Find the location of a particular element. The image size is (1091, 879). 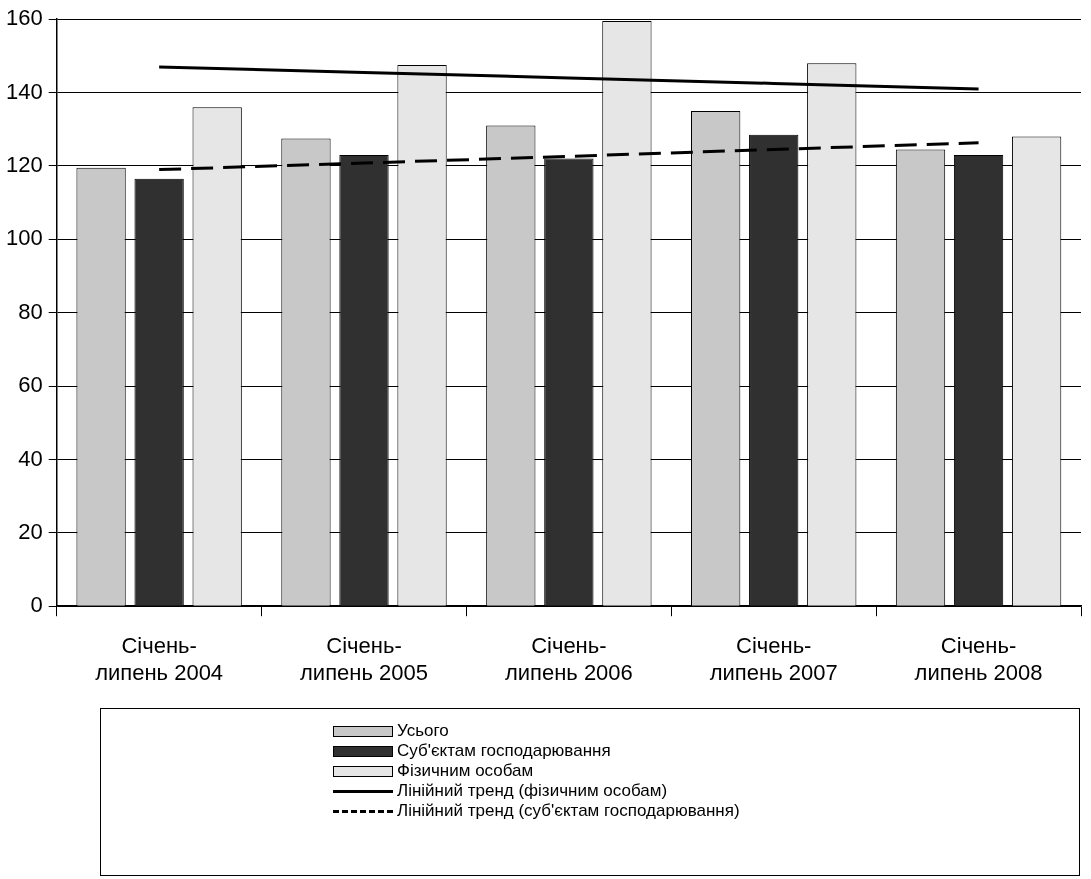

x-tick-label: Січень-липень 2007 is located at coordinates (773, 659).